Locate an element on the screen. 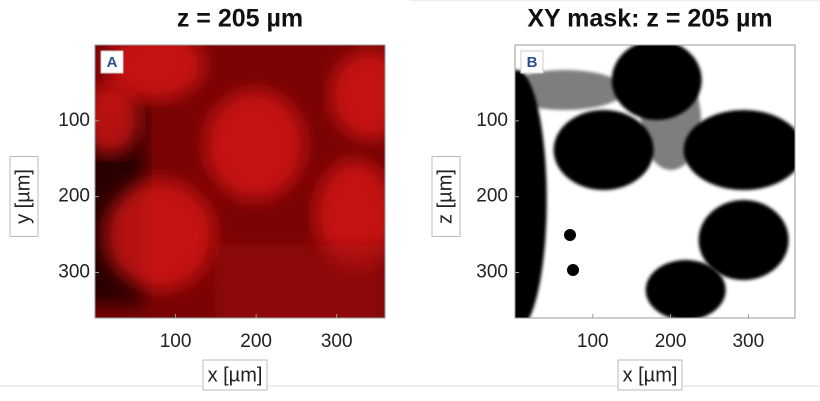 The width and height of the screenshot is (820, 401). image-shade is located at coordinates (300, 281).